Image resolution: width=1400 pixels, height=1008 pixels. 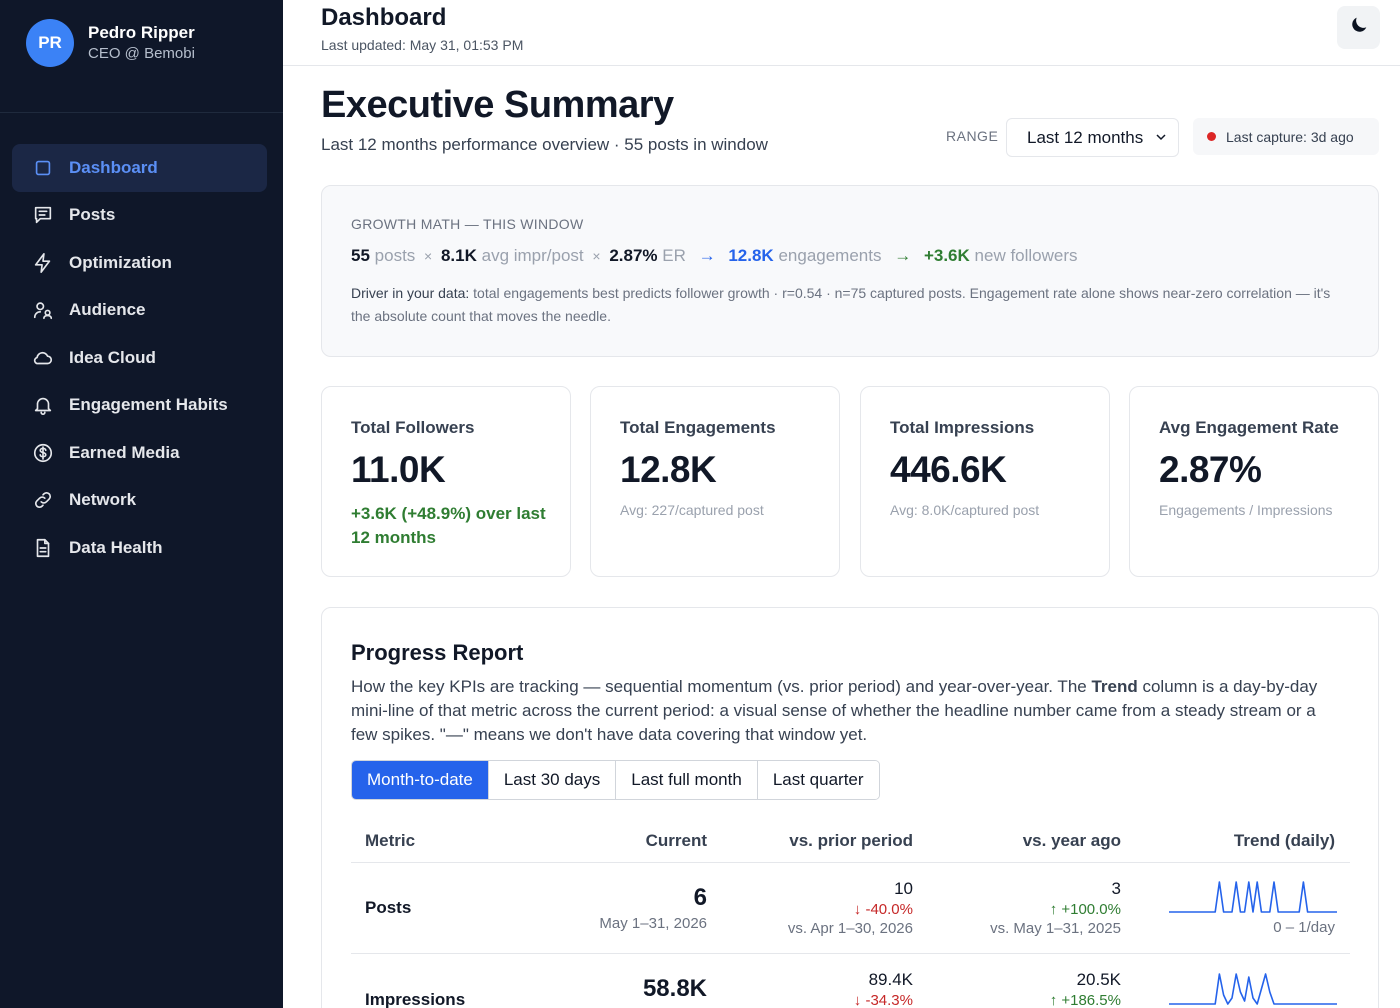 I want to click on kpi-label: Total Impressions, so click(x=962, y=427).